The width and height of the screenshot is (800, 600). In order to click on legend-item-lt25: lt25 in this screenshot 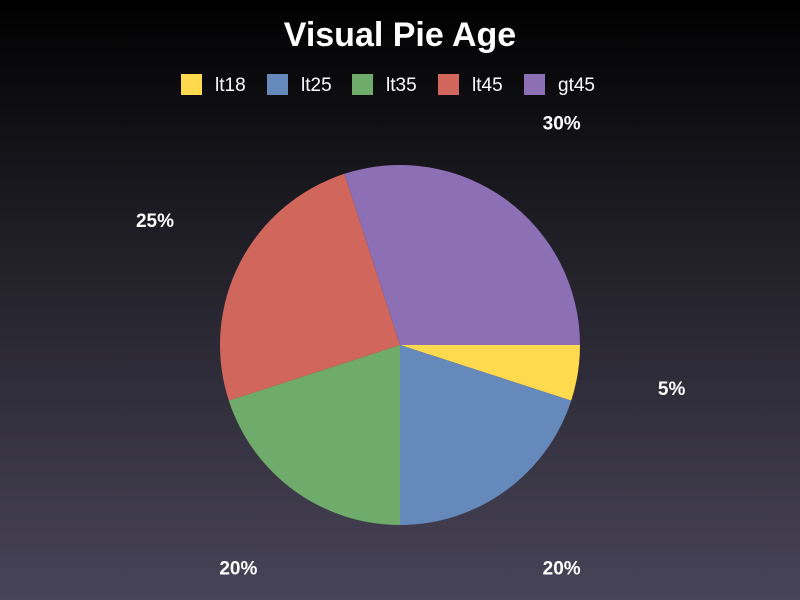, I will do `click(299, 85)`.